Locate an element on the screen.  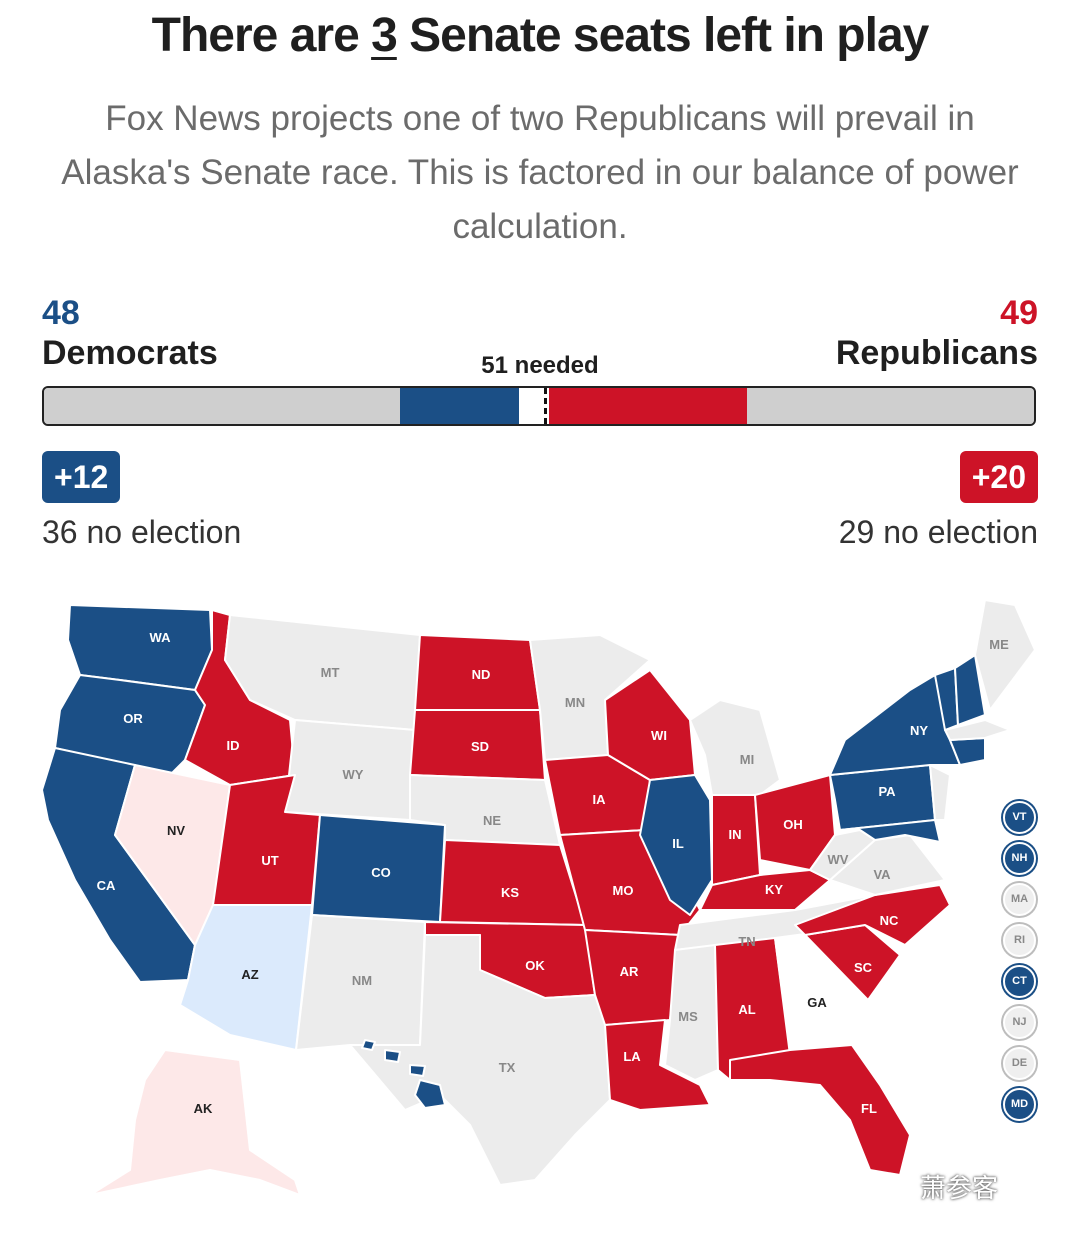
label-KY: KY is located at coordinates (774, 889).